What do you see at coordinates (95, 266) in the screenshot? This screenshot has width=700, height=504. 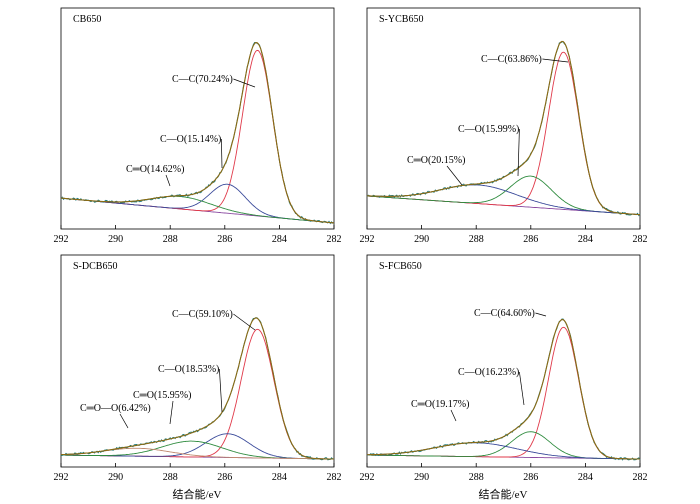 I see `panel-title: S-DCB650` at bounding box center [95, 266].